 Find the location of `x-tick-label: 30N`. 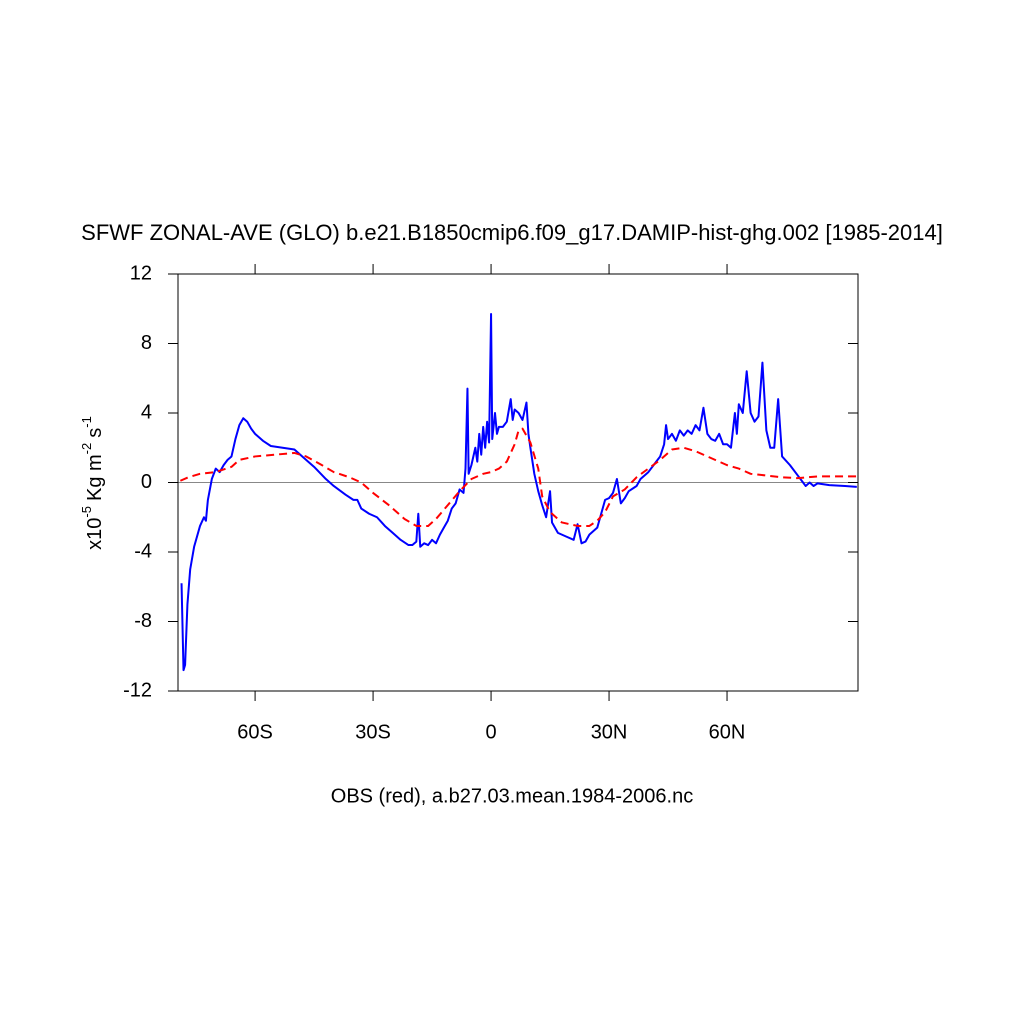

x-tick-label: 30N is located at coordinates (609, 732).